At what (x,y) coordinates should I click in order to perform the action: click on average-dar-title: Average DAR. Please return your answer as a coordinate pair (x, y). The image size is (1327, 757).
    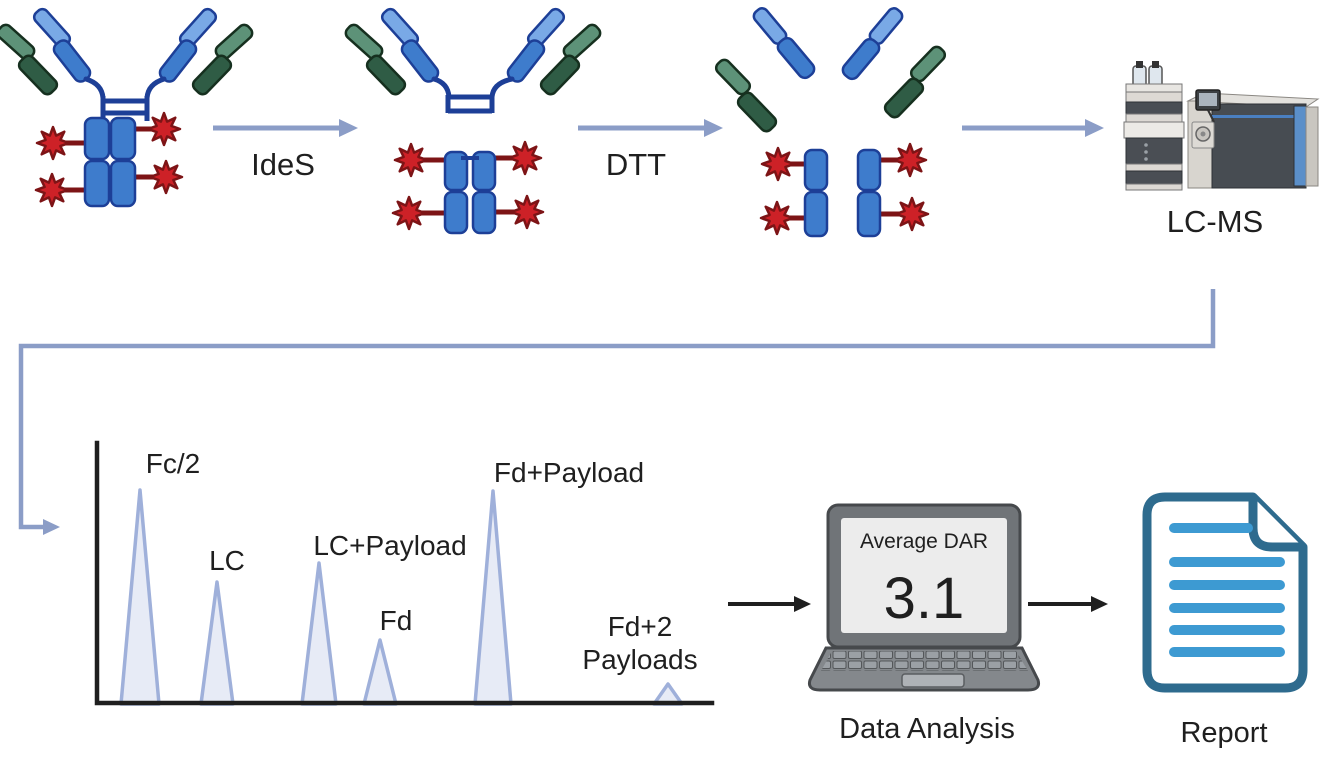
    Looking at the image, I should click on (924, 541).